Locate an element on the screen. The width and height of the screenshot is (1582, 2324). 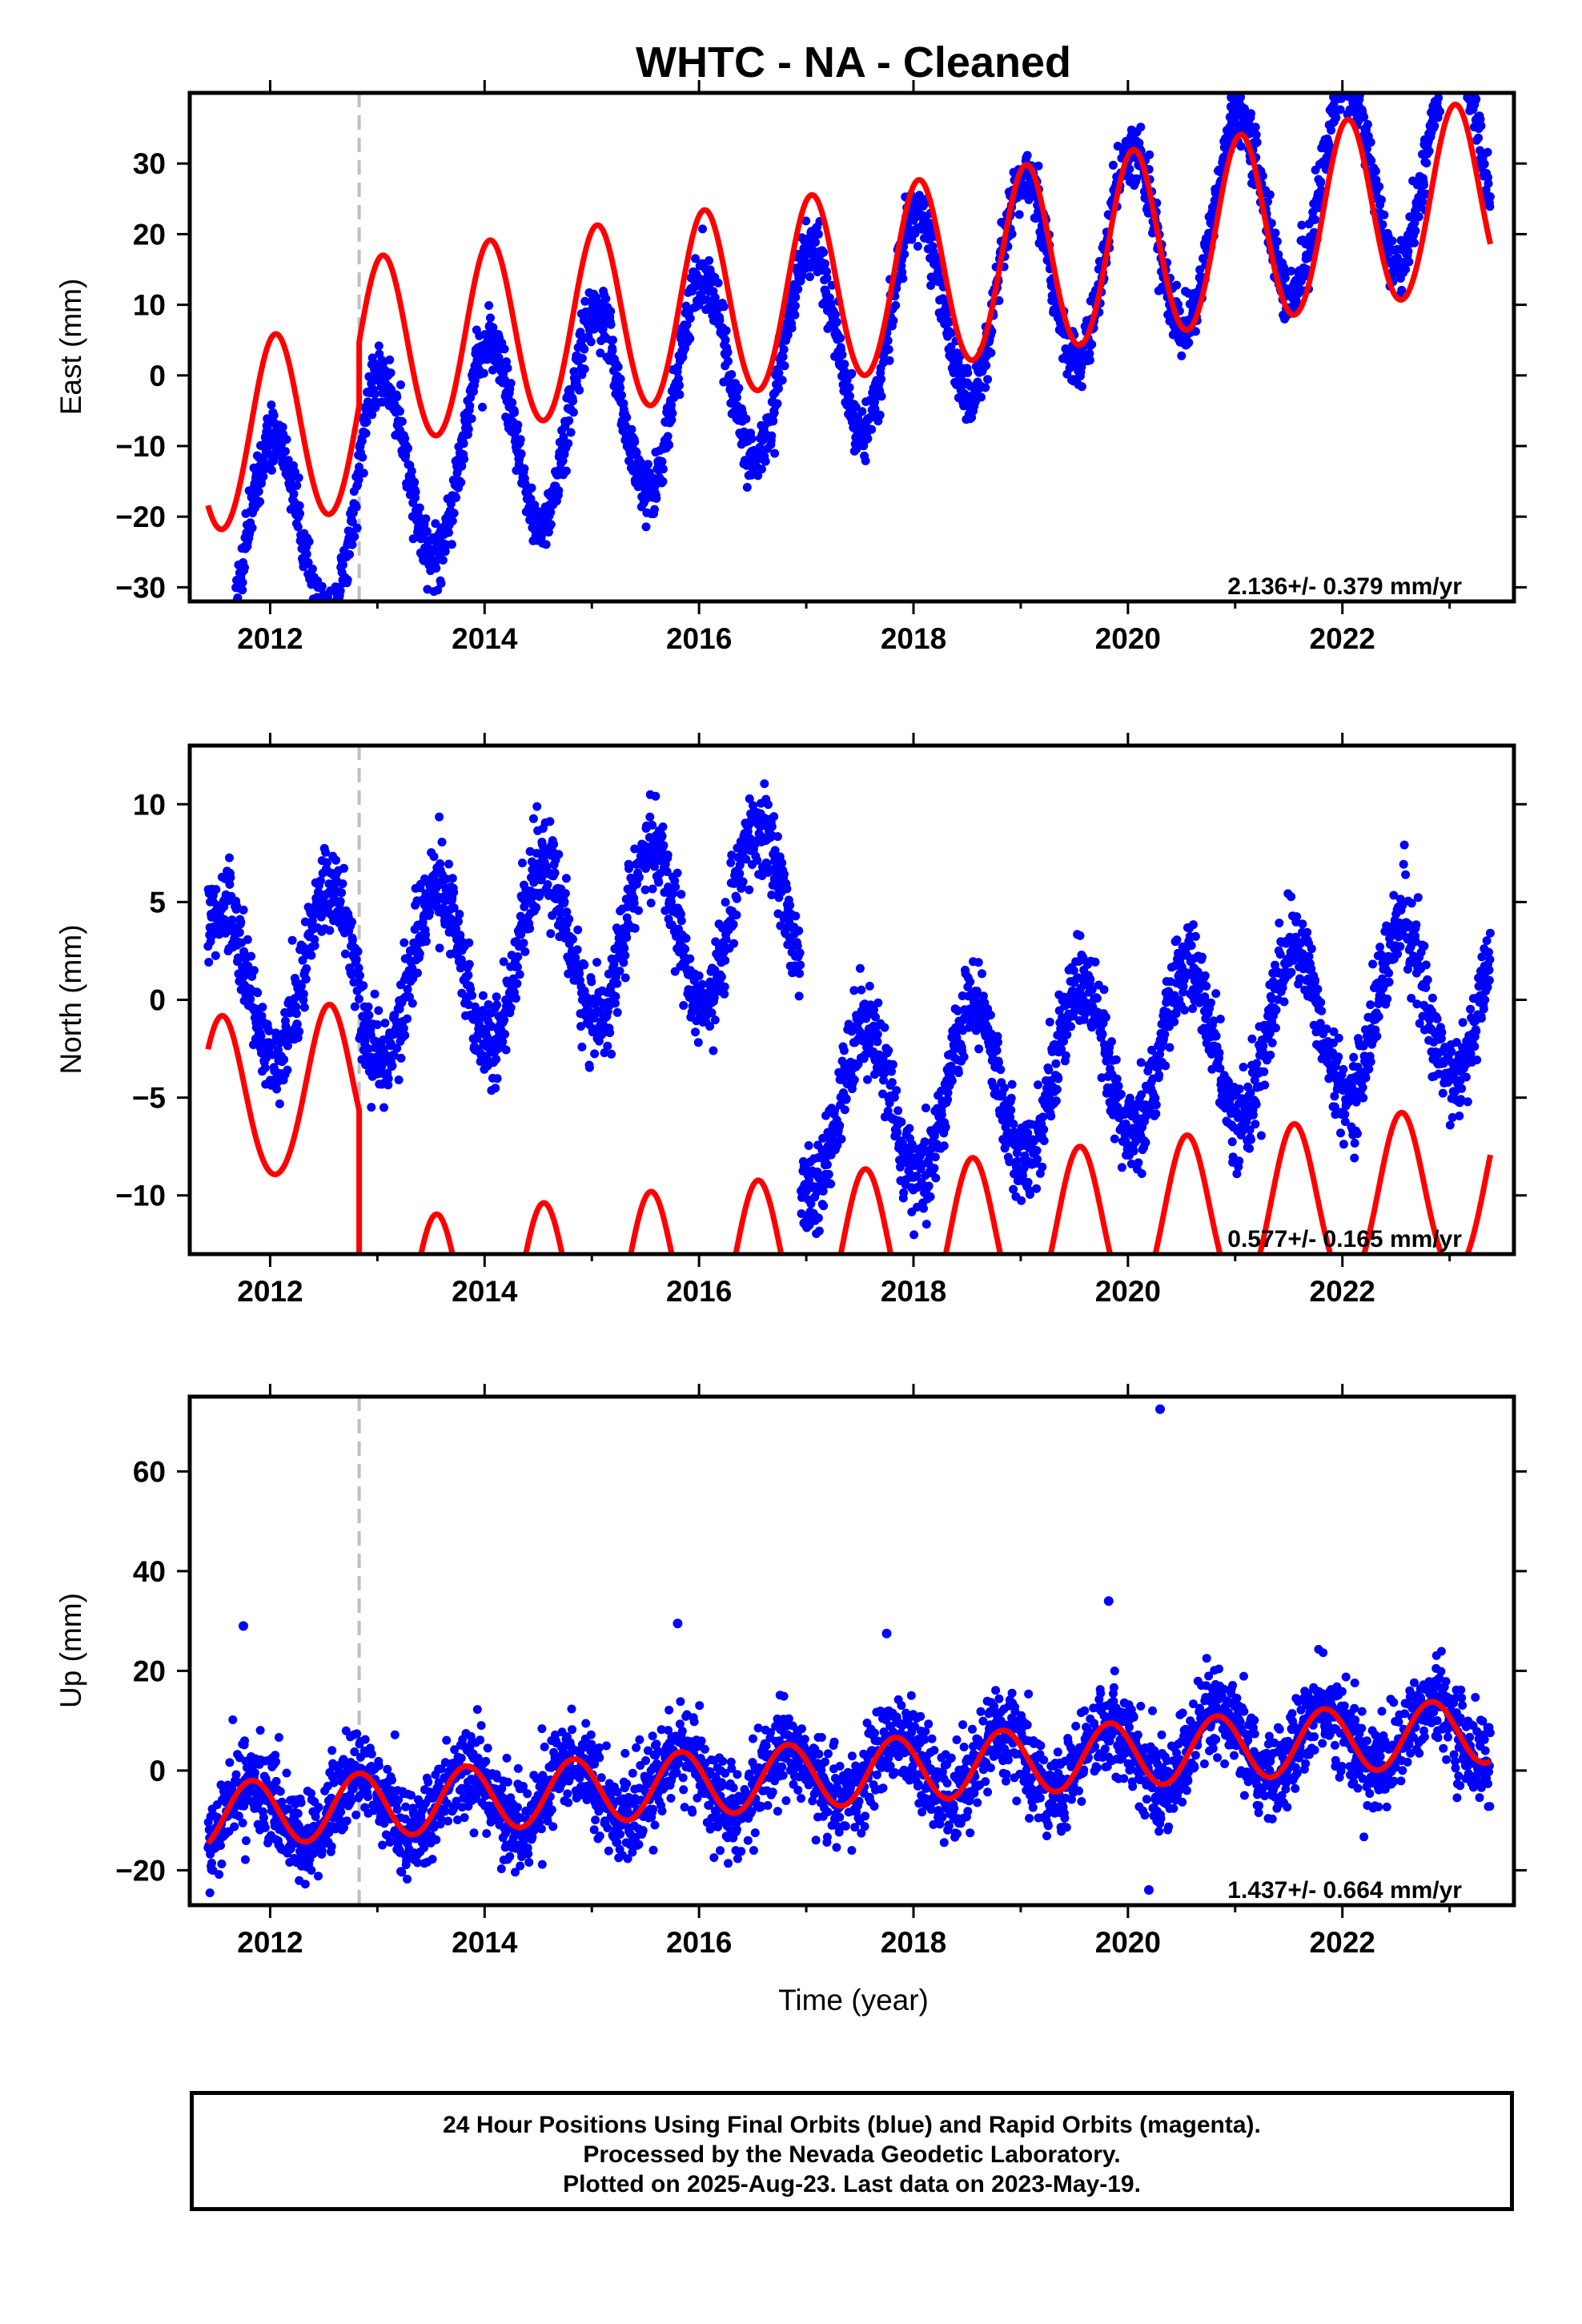
rate-label: 2.136+/- 0.379 mm/yr is located at coordinates (1344, 586).